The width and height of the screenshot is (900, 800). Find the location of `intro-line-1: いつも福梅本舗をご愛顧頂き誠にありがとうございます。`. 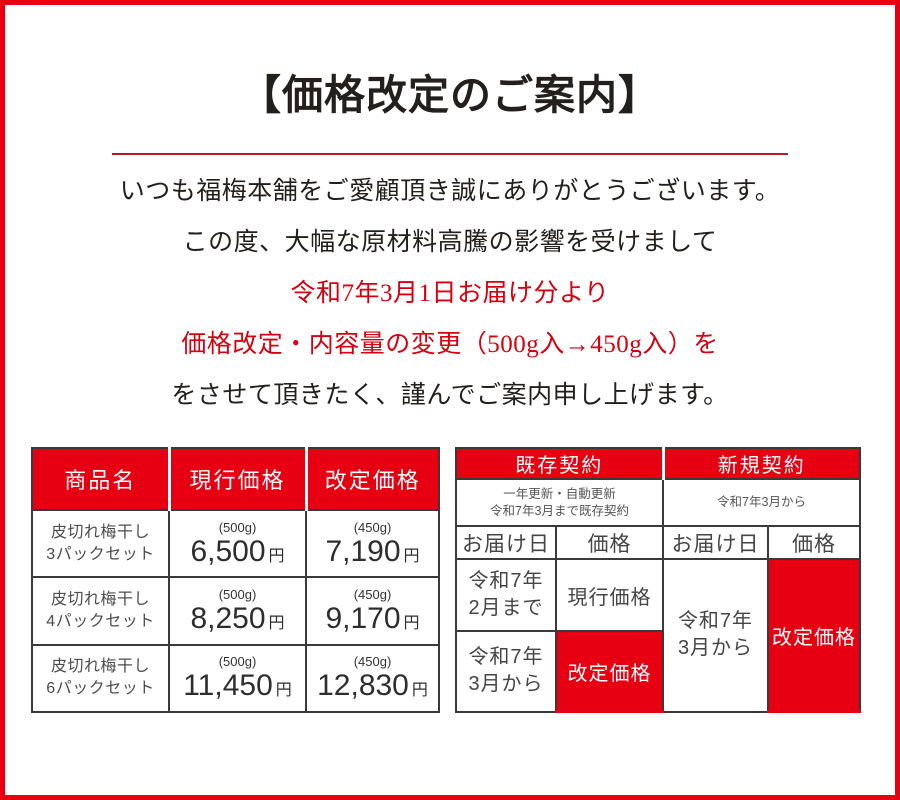

intro-line-1: いつも福梅本舗をご愛顧頂き誠にありがとうございます。 is located at coordinates (450, 191).